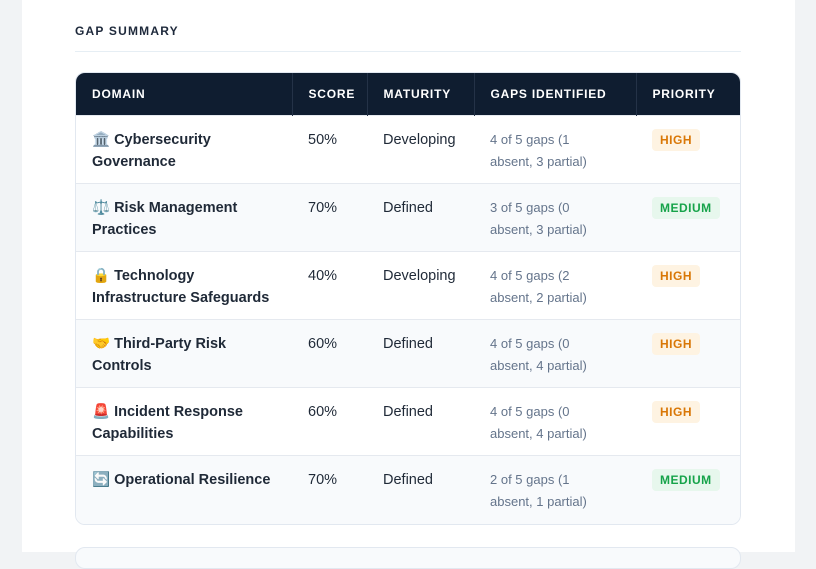 The image size is (816, 569). Describe the element at coordinates (420, 94) in the screenshot. I see `column-header: MATURITY` at that location.